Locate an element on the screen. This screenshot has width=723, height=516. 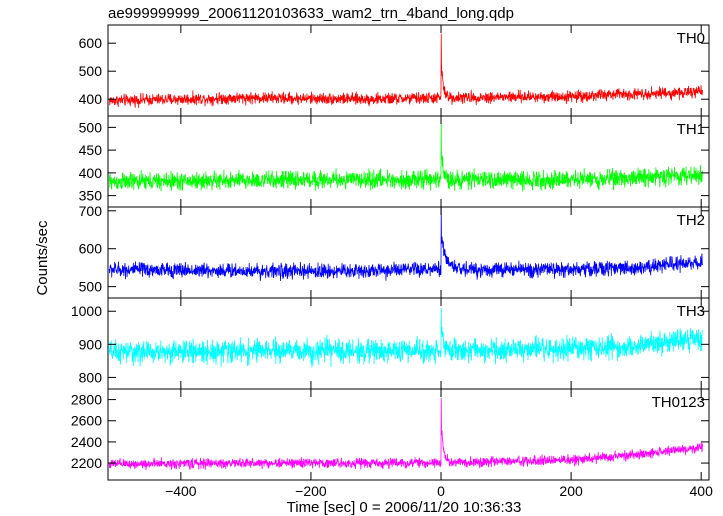
panel-label-th0: TH0 is located at coordinates (691, 38).